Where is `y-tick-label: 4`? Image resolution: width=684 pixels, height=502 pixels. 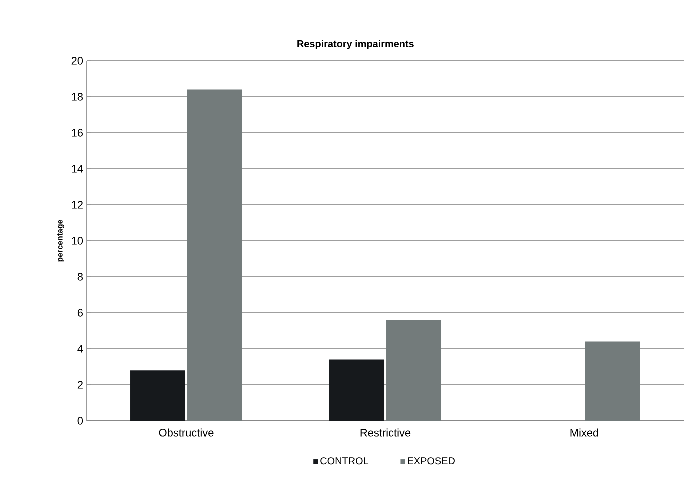
y-tick-label: 4 is located at coordinates (81, 349).